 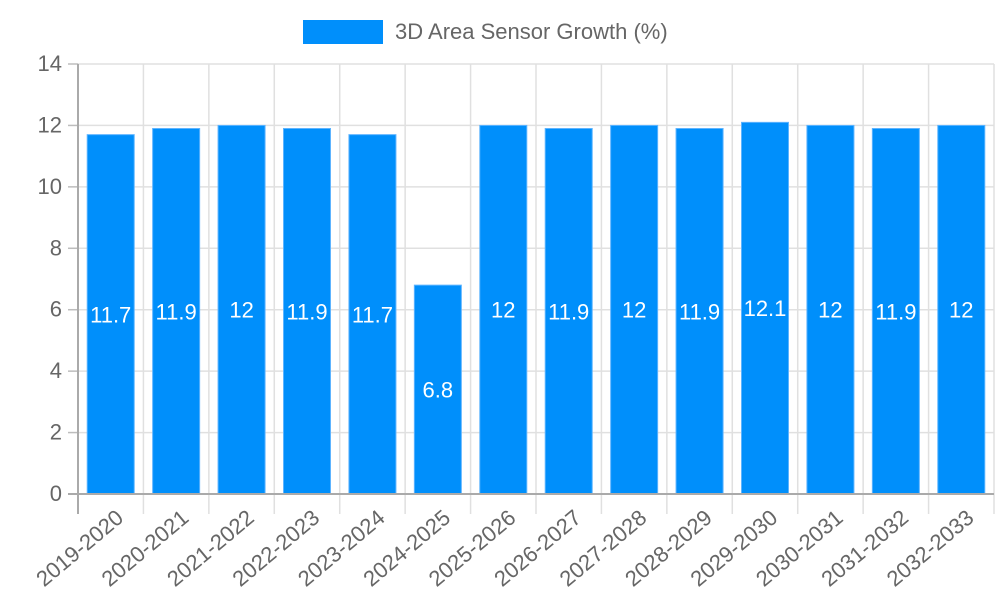 I want to click on bar-value-label: 6.8, so click(x=438, y=390).